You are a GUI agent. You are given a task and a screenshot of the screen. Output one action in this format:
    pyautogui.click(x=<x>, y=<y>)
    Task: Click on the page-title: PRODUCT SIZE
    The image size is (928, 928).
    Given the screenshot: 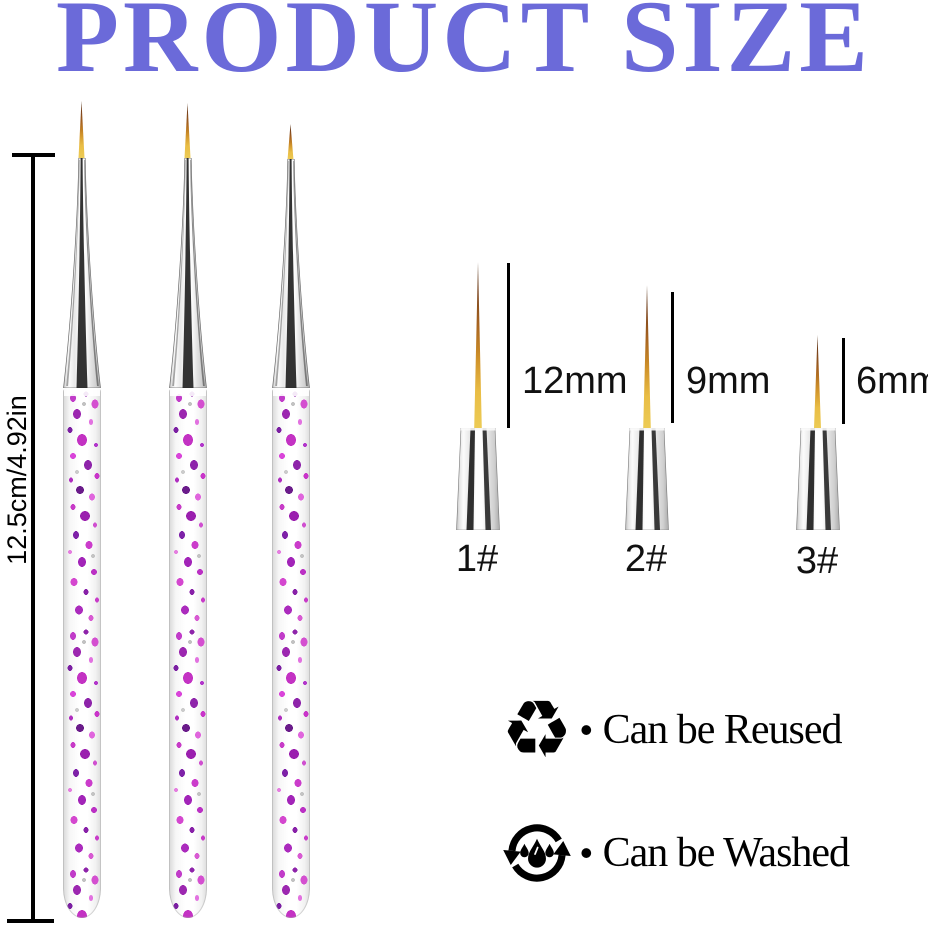 What is the action you would take?
    pyautogui.click(x=464, y=47)
    